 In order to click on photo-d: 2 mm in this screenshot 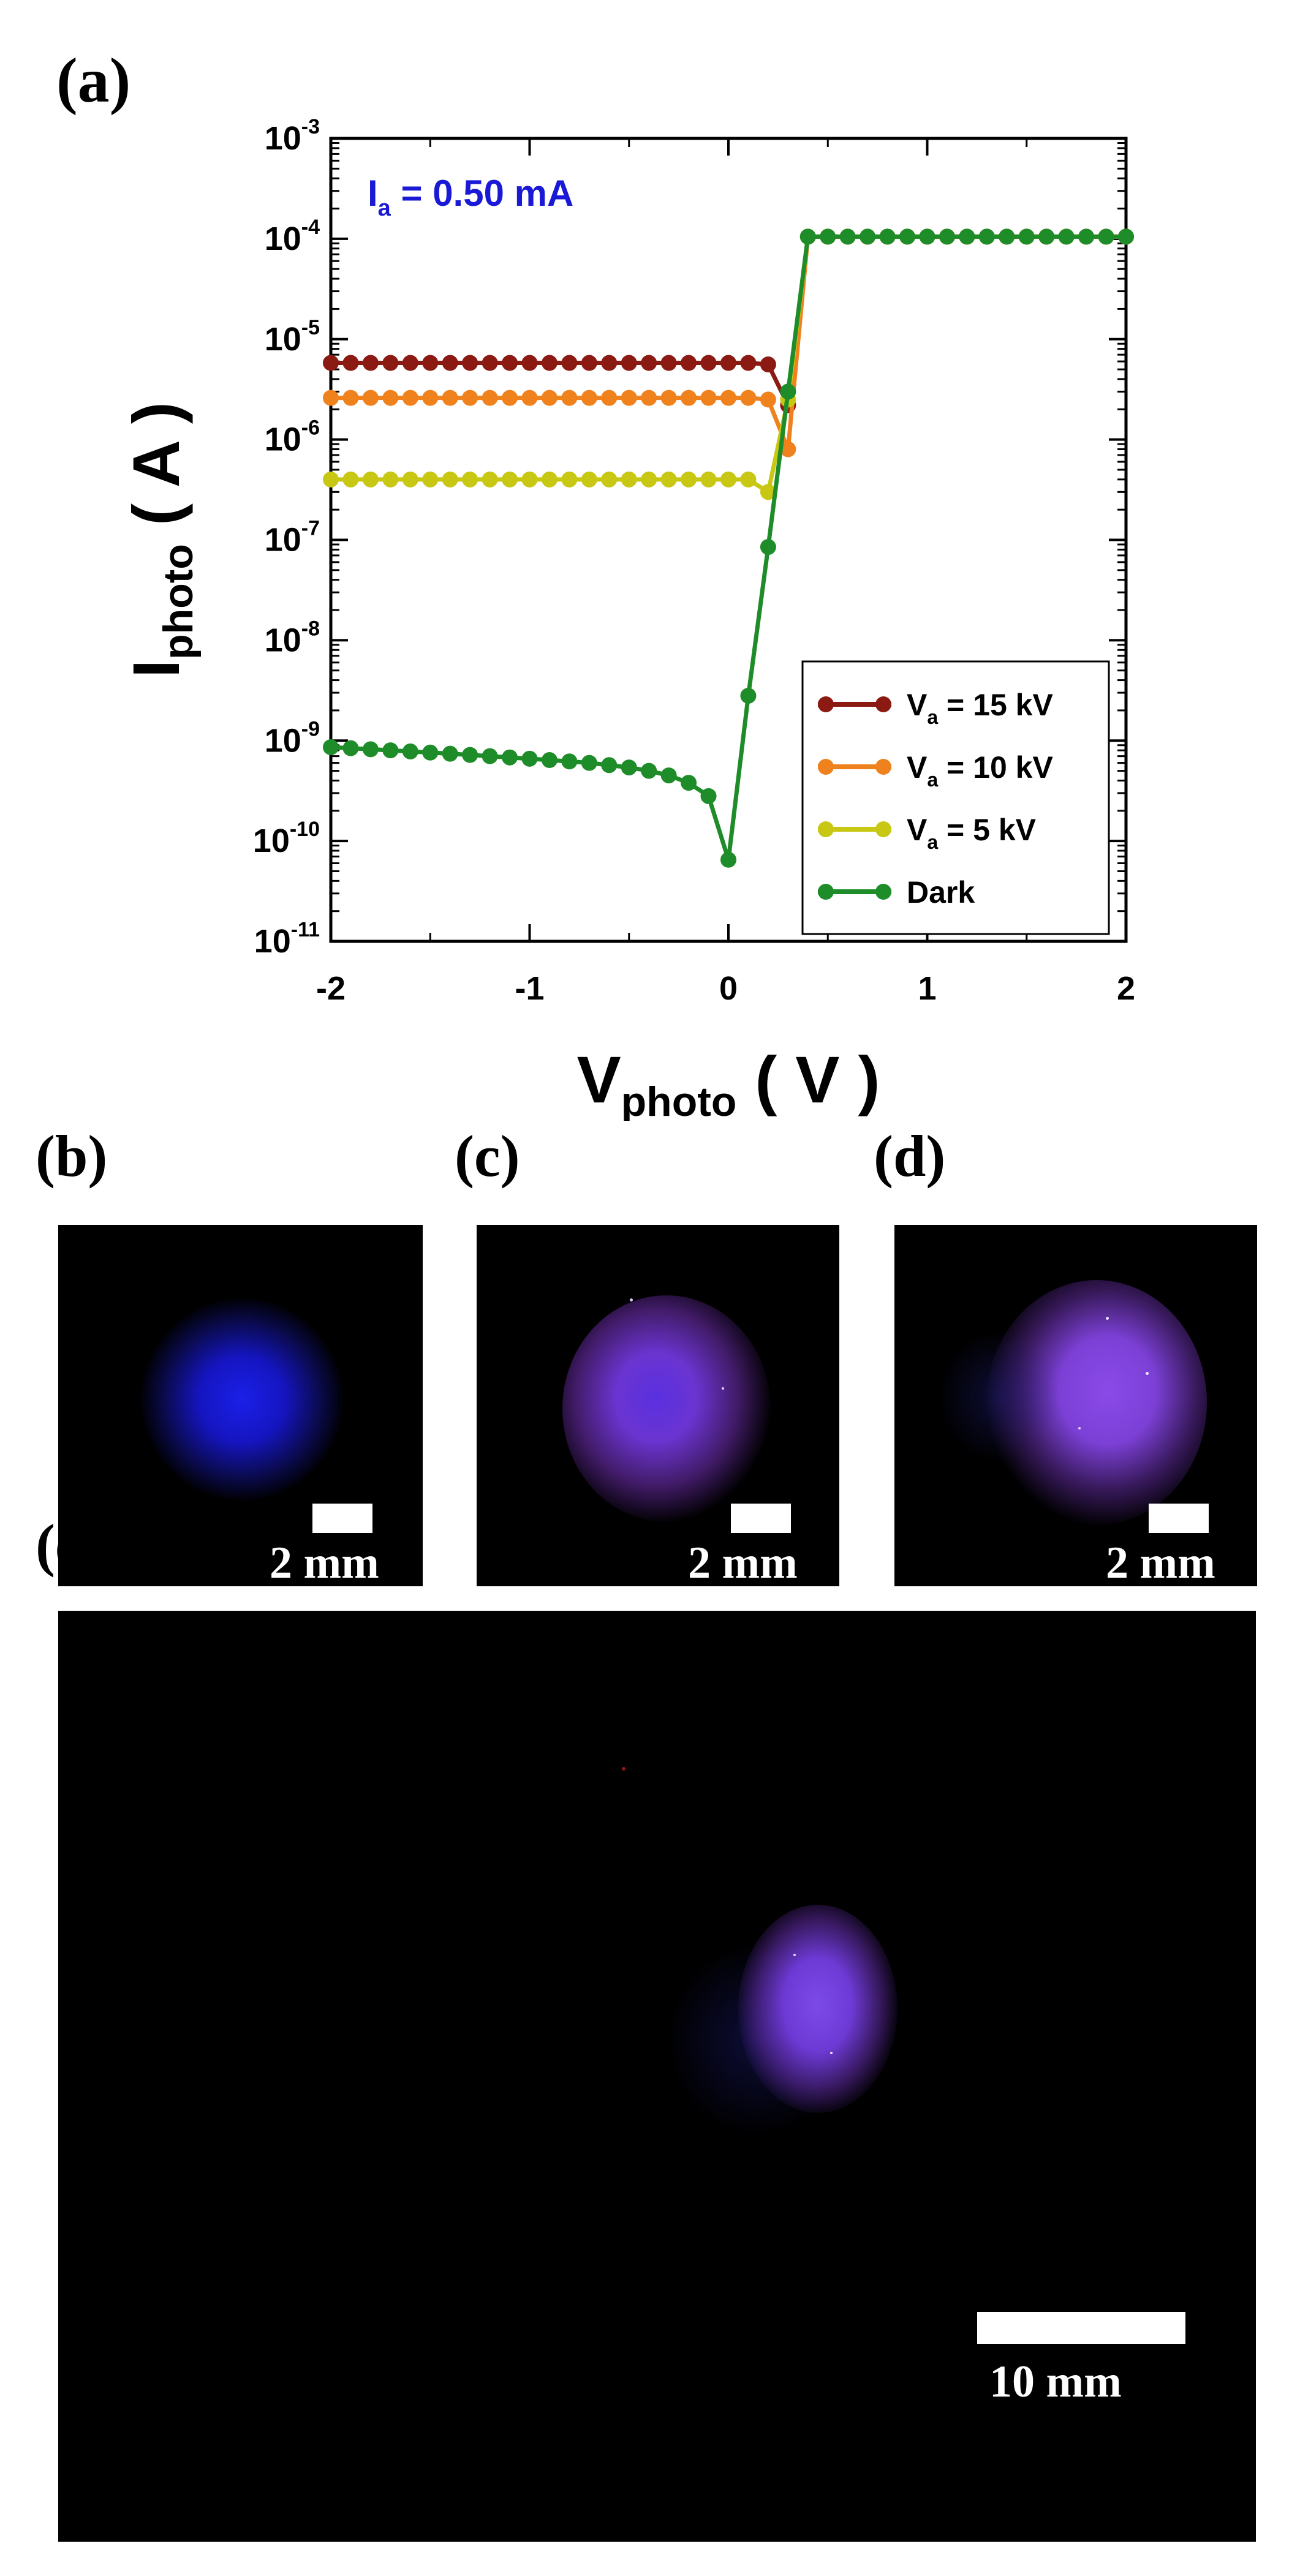, I will do `click(1075, 1405)`.